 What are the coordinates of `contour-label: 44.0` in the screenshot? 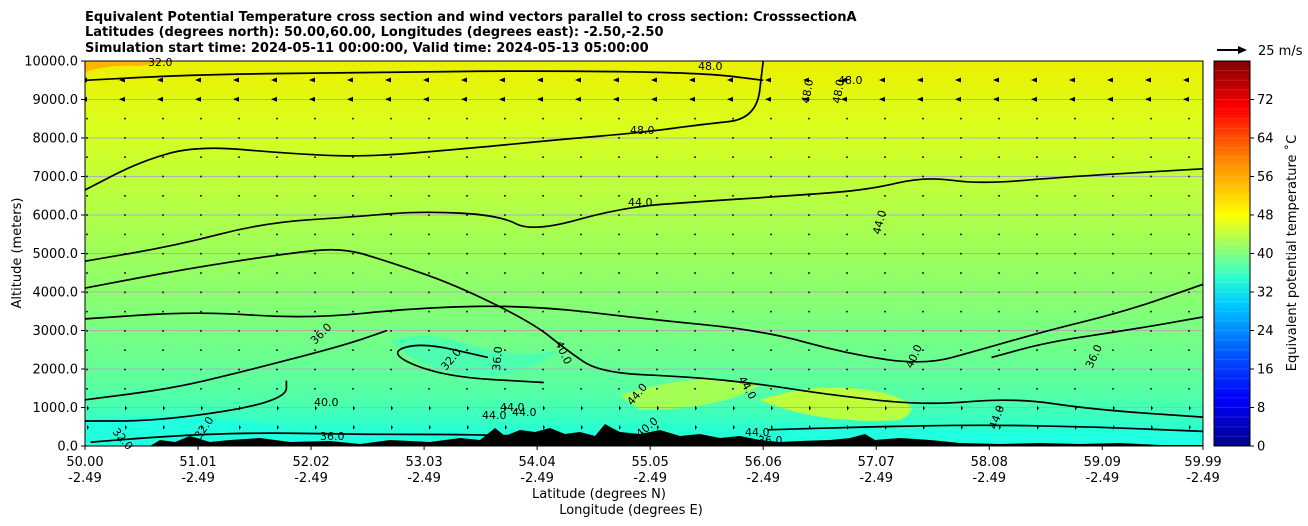 It's located at (524, 412).